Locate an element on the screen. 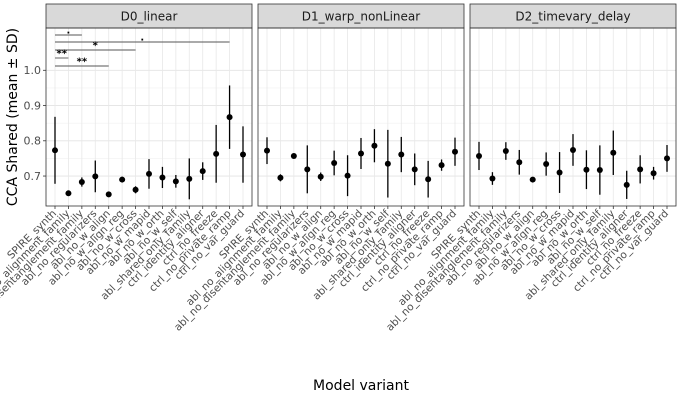 The width and height of the screenshot is (682, 401). facet-strip-label: D1_warp_nonLinear is located at coordinates (361, 17).